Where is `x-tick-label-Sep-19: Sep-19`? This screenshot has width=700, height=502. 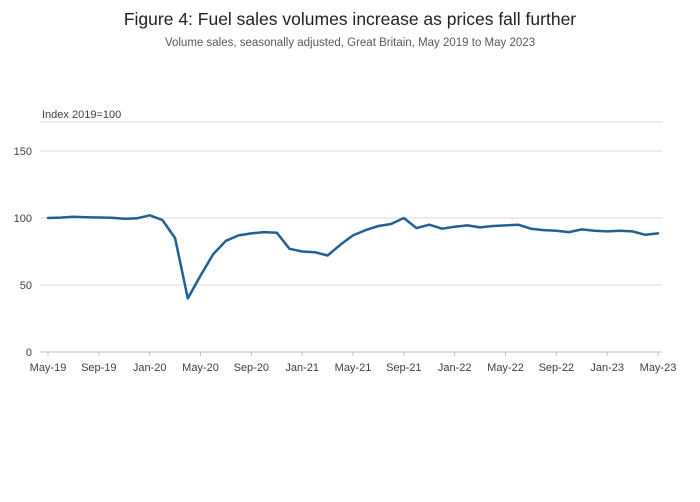
x-tick-label-Sep-19: Sep-19 is located at coordinates (98, 368).